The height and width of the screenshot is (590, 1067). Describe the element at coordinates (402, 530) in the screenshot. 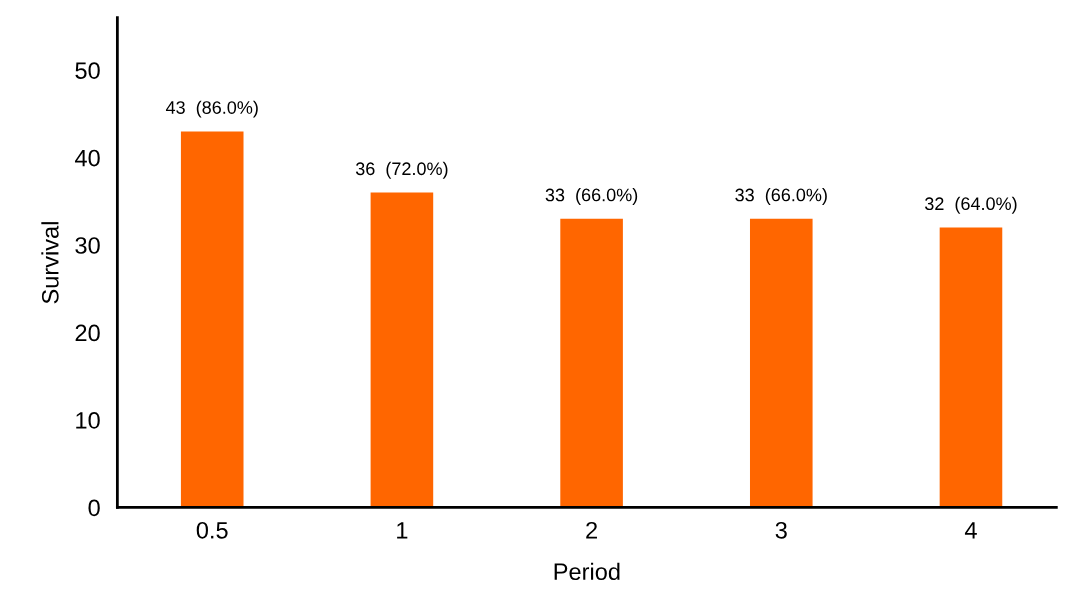

I see `x-tick-label: 1` at that location.